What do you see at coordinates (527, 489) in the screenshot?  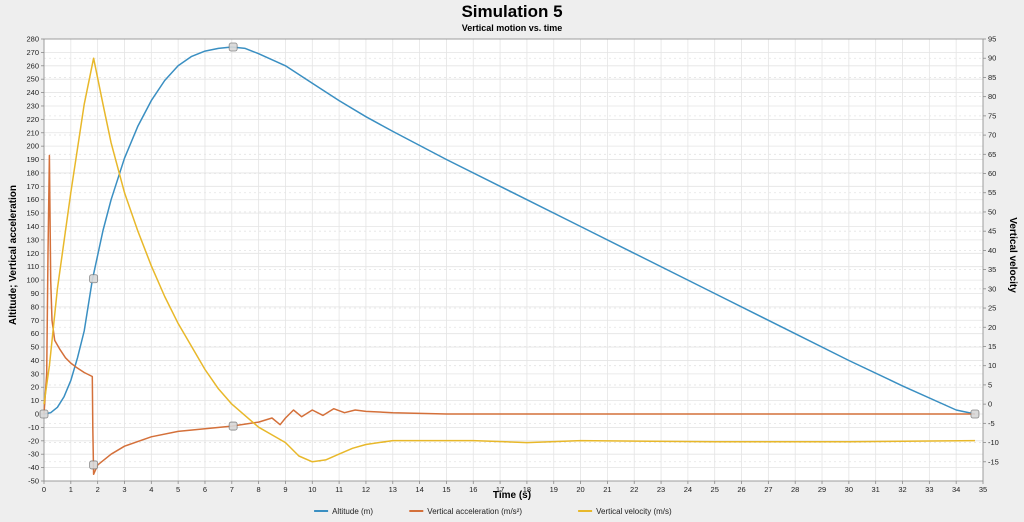 I see `x-tick-label: 18` at bounding box center [527, 489].